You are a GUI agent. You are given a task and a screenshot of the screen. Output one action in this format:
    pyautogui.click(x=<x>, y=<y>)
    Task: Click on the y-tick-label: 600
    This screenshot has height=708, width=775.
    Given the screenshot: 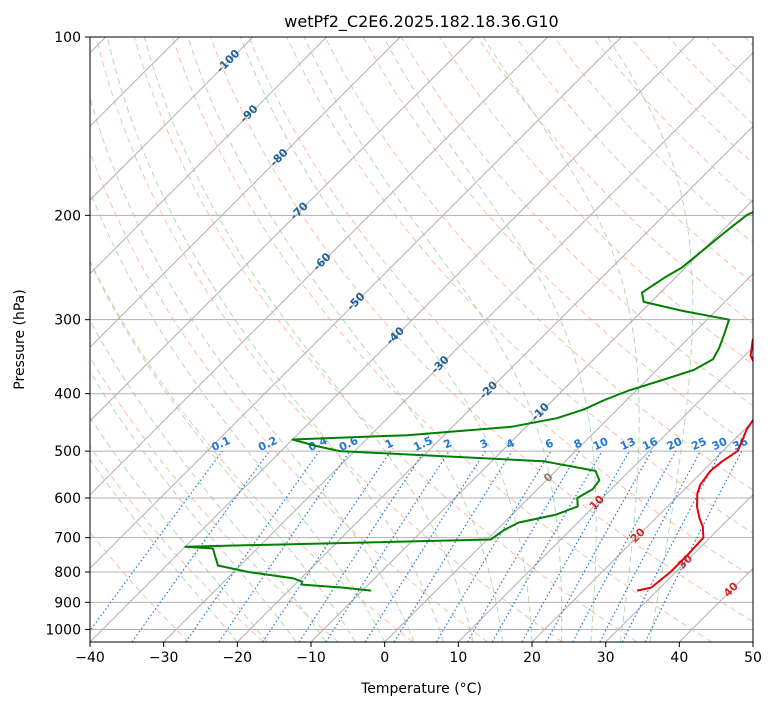 What is the action you would take?
    pyautogui.click(x=67, y=499)
    